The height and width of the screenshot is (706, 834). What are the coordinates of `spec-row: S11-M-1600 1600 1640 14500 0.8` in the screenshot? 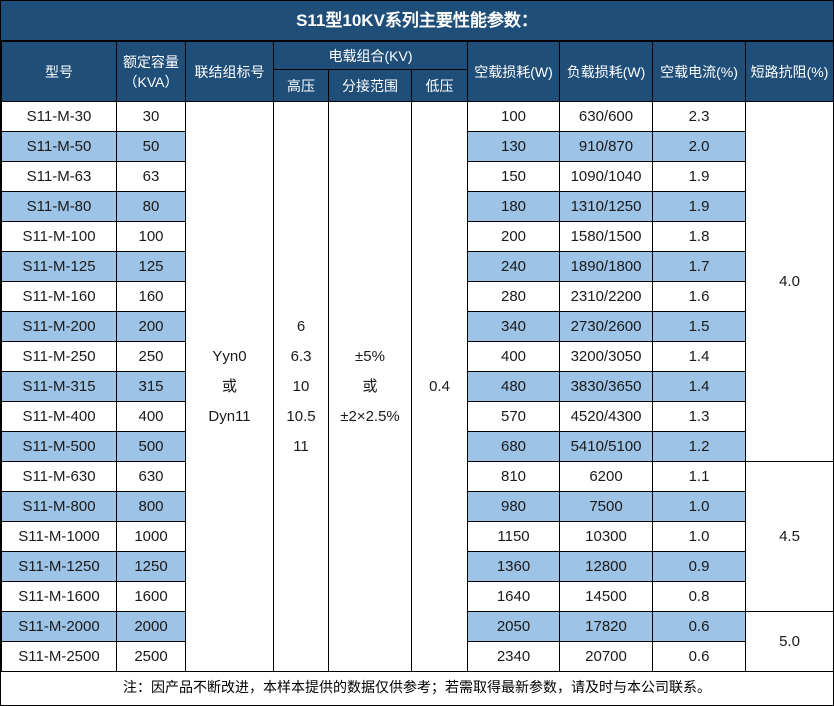 It's located at (417, 596).